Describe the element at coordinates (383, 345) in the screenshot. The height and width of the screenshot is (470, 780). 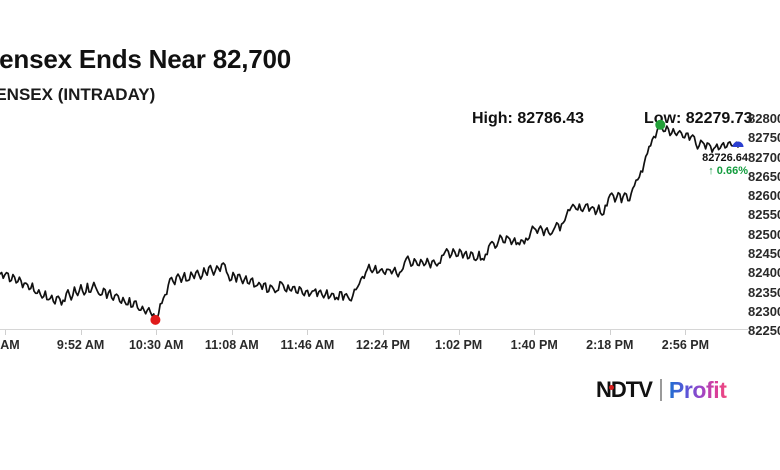
I see `x-axis-tick-label: 12:24 PM` at that location.